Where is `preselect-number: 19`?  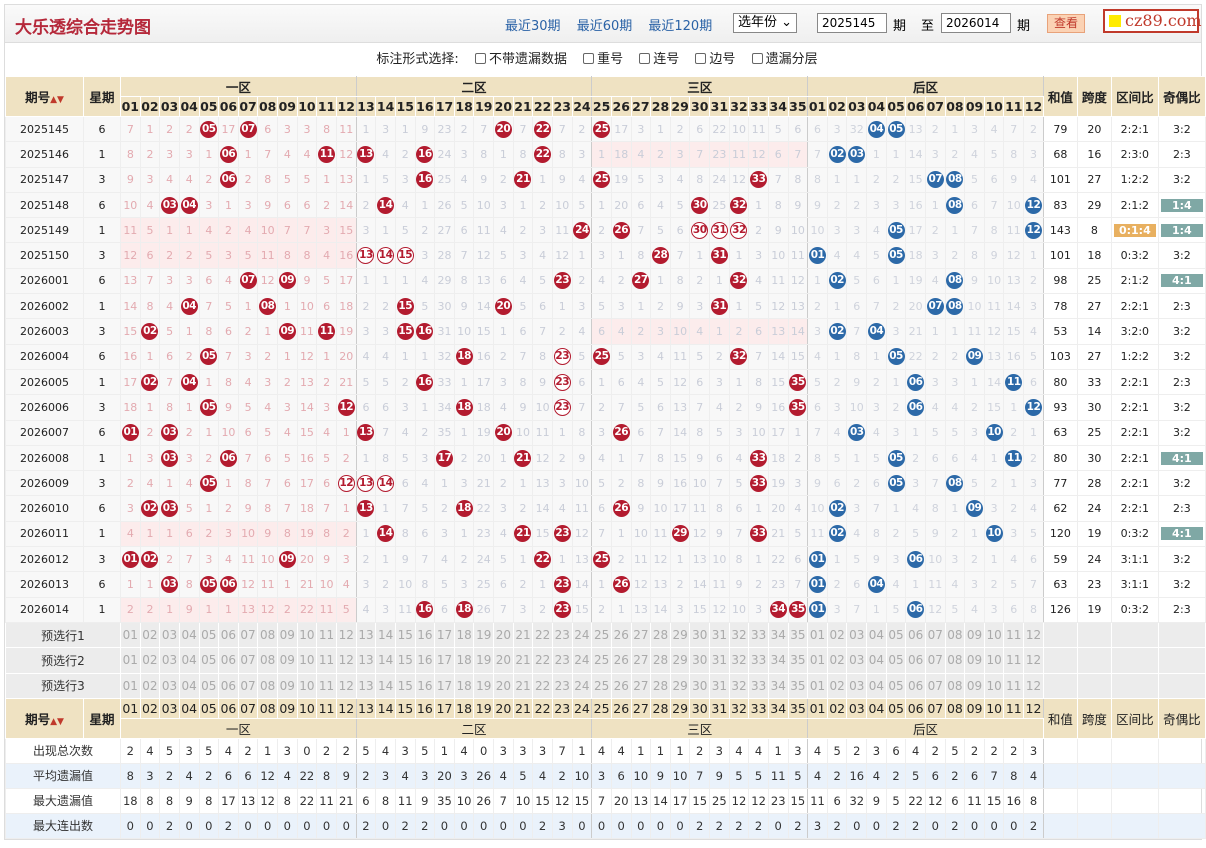
preselect-number: 19 is located at coordinates (484, 635).